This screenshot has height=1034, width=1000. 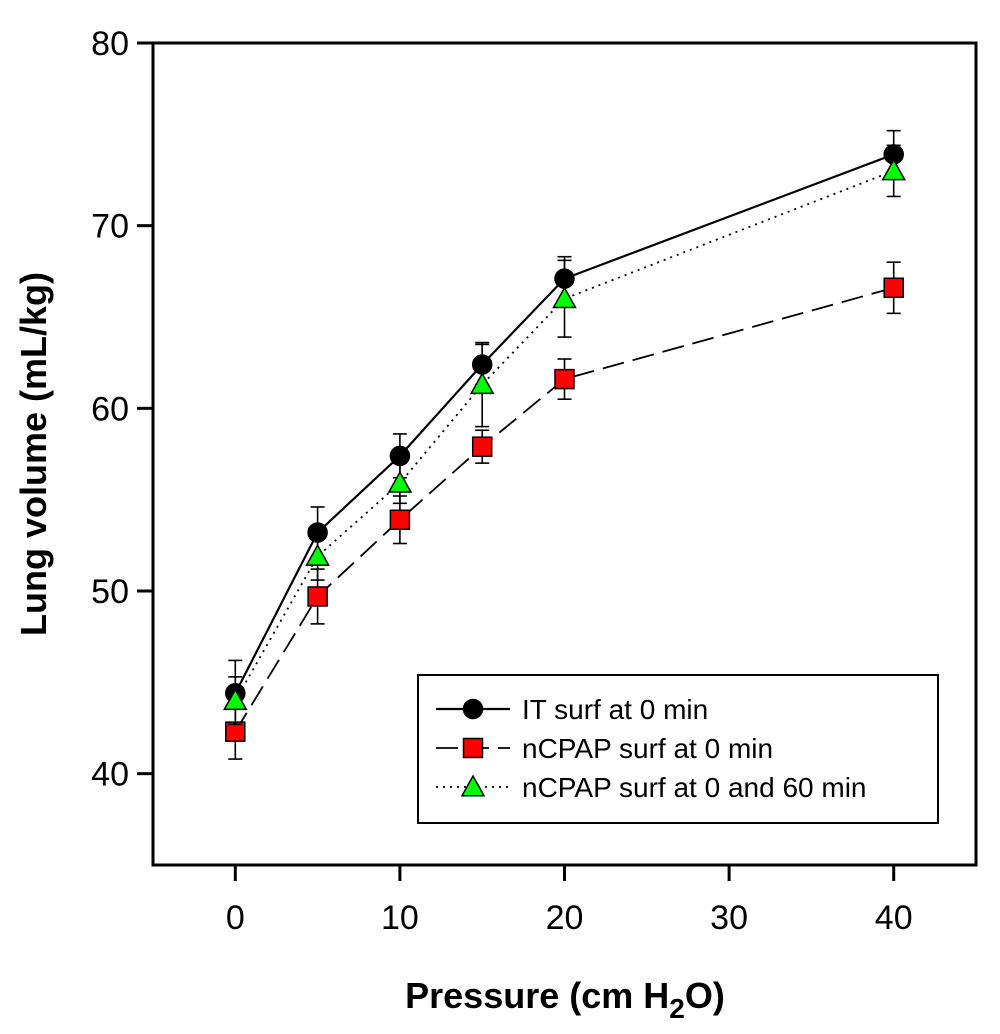 What do you see at coordinates (235, 918) in the screenshot?
I see `x-tick-label: 0` at bounding box center [235, 918].